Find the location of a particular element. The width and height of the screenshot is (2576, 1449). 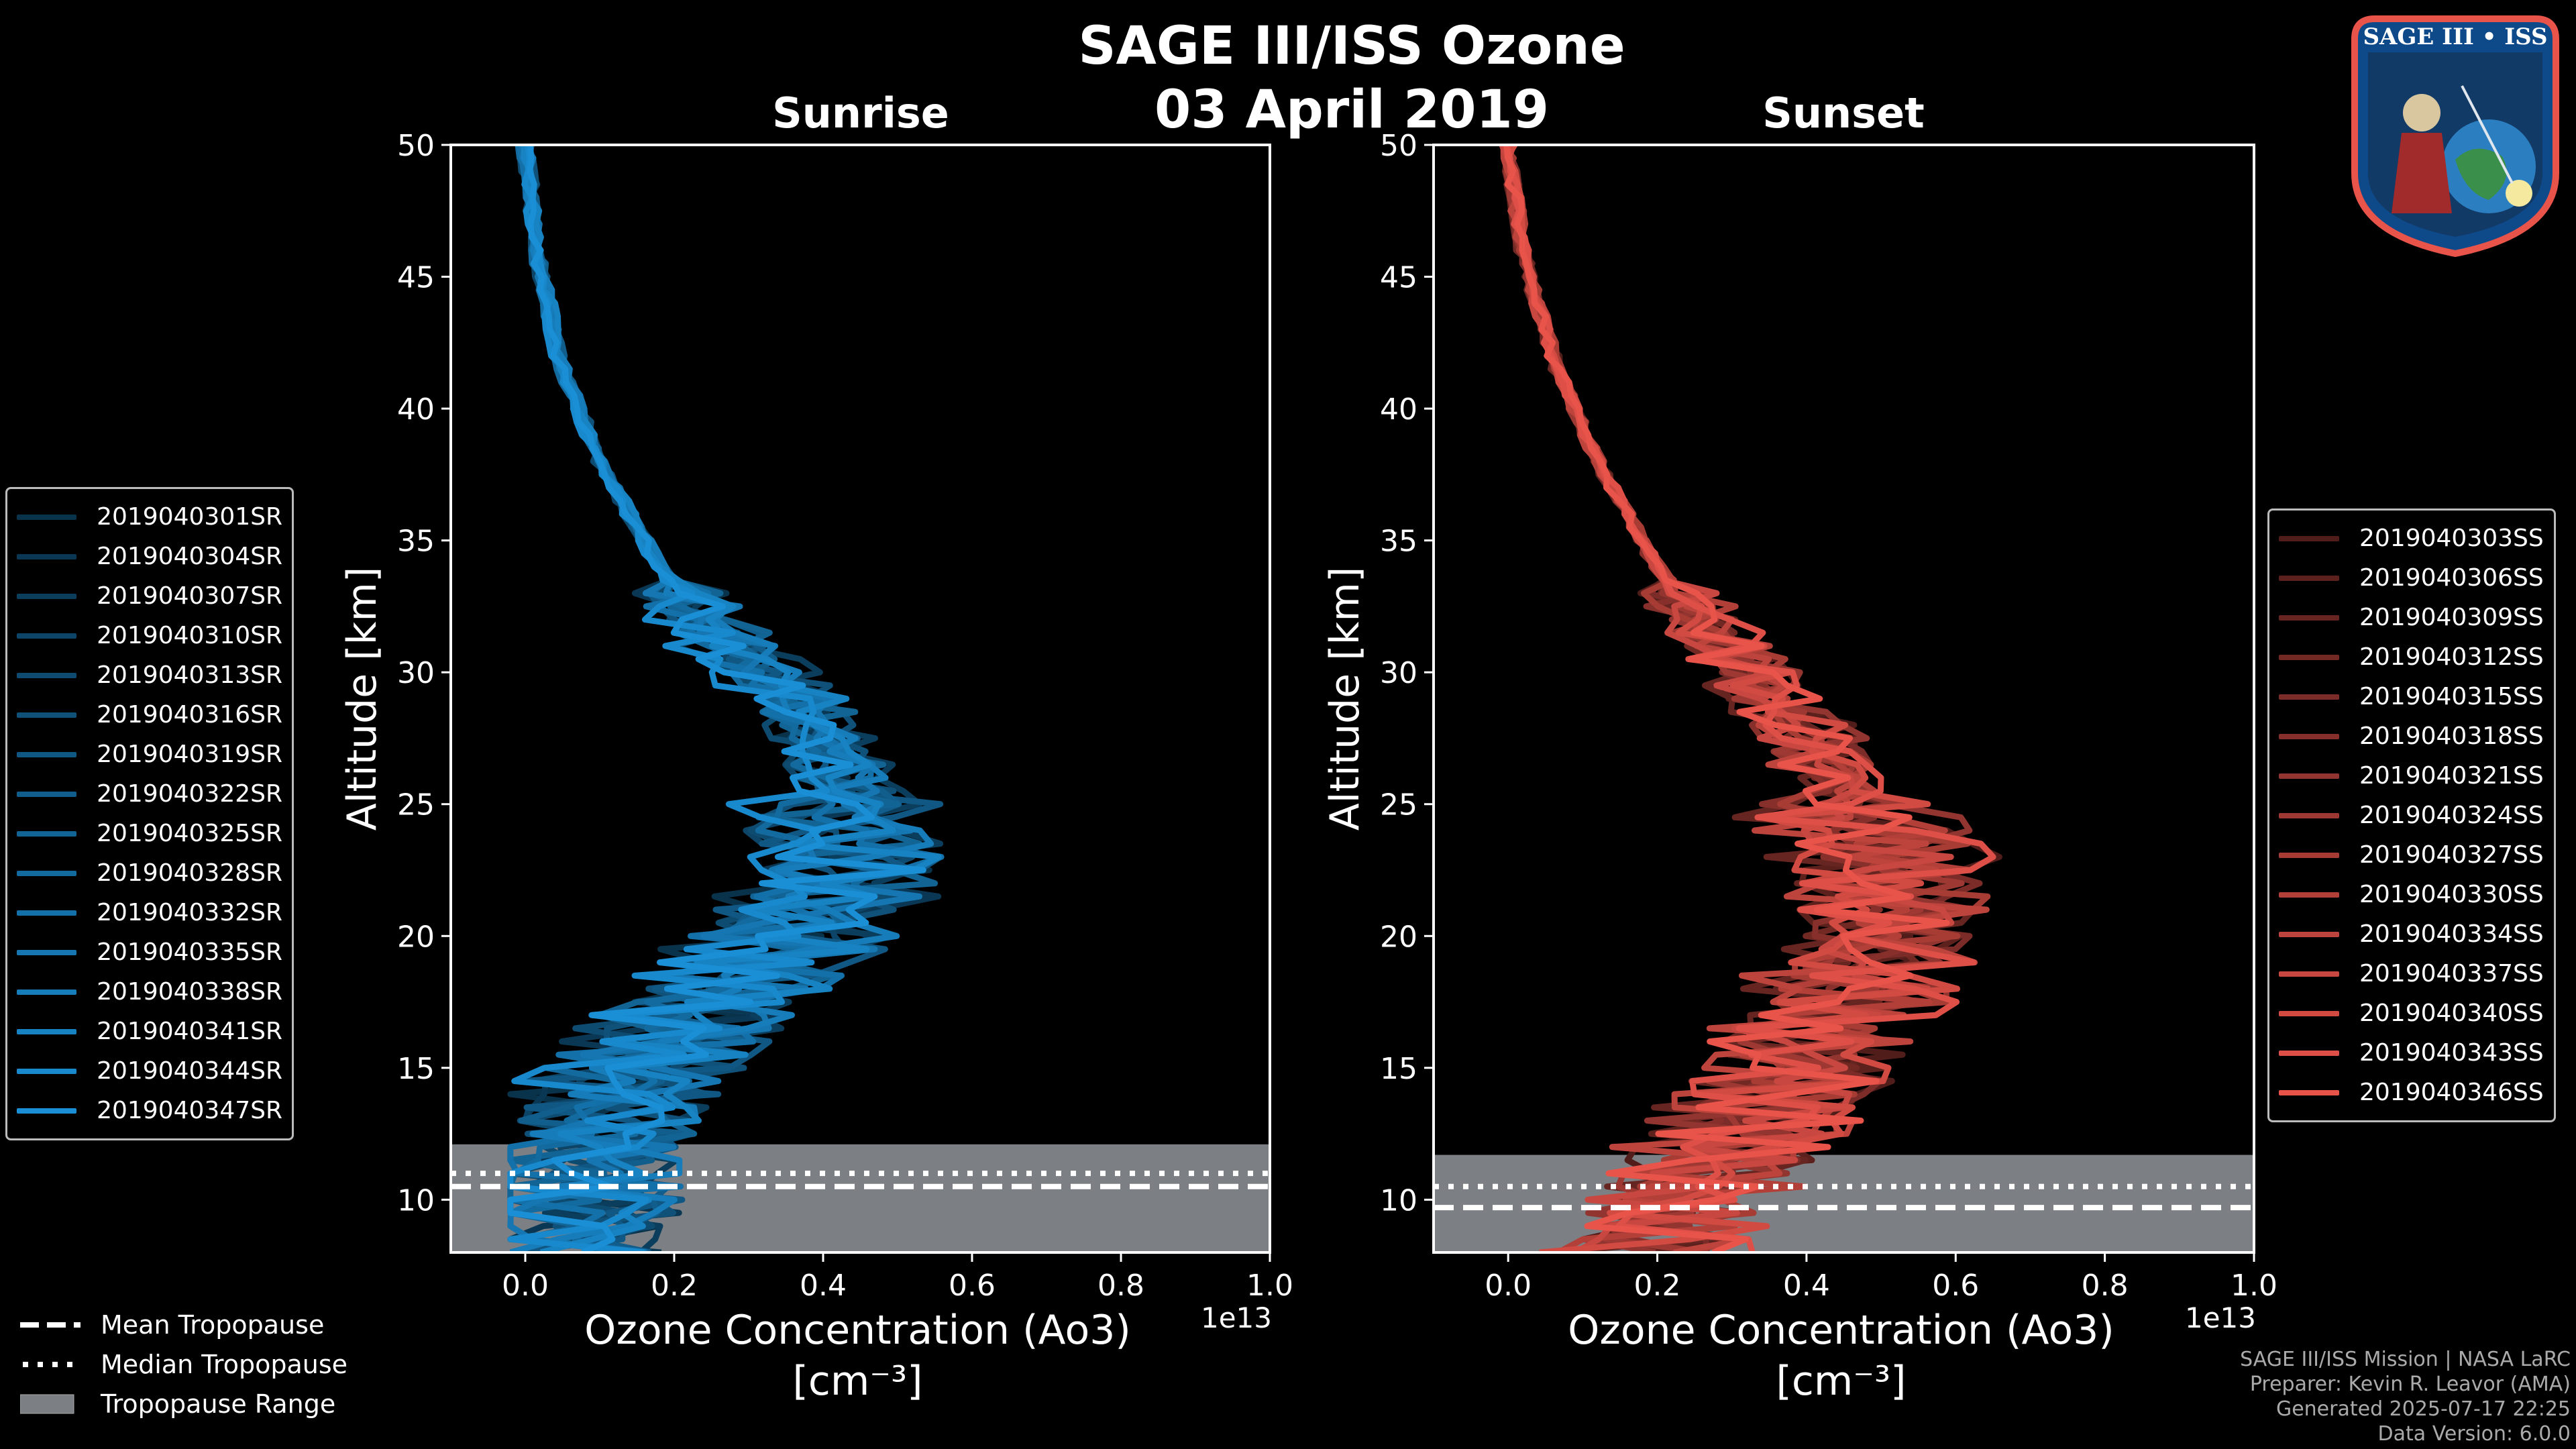

legend-item: 2019040324SS is located at coordinates (2411, 815).